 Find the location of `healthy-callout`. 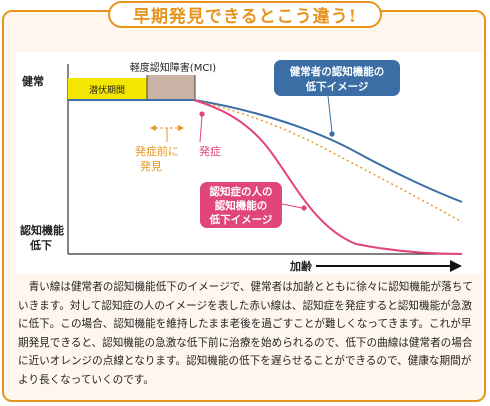

healthy-callout is located at coordinates (337, 78).